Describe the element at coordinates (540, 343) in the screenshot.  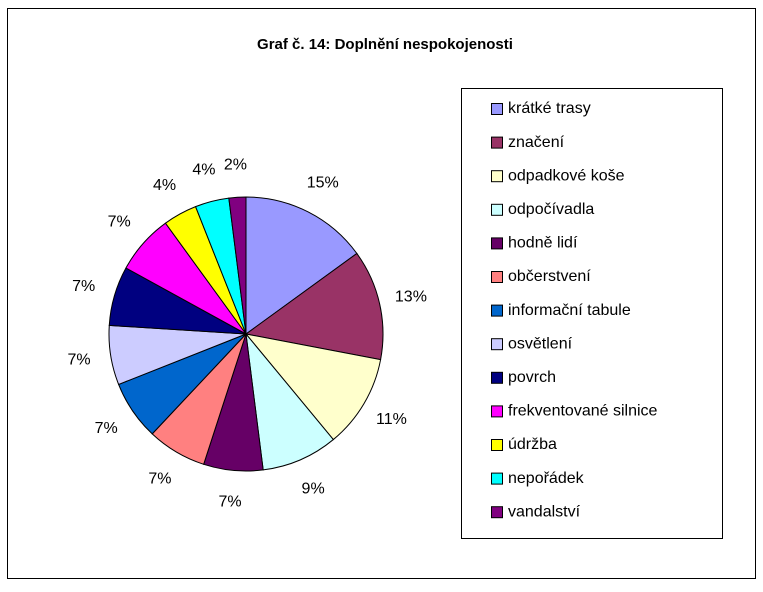
I see `legend-label: osvětlení` at that location.